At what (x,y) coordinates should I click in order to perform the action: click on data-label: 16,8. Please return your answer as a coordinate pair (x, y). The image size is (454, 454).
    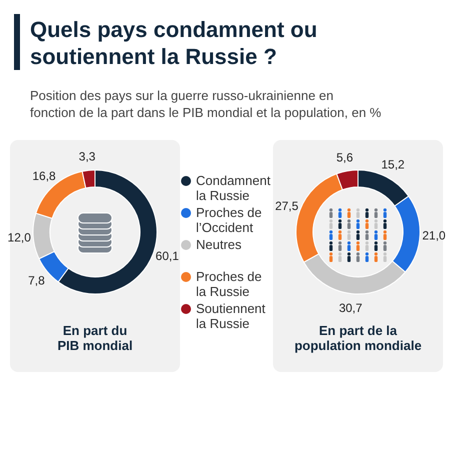
    Looking at the image, I should click on (44, 175).